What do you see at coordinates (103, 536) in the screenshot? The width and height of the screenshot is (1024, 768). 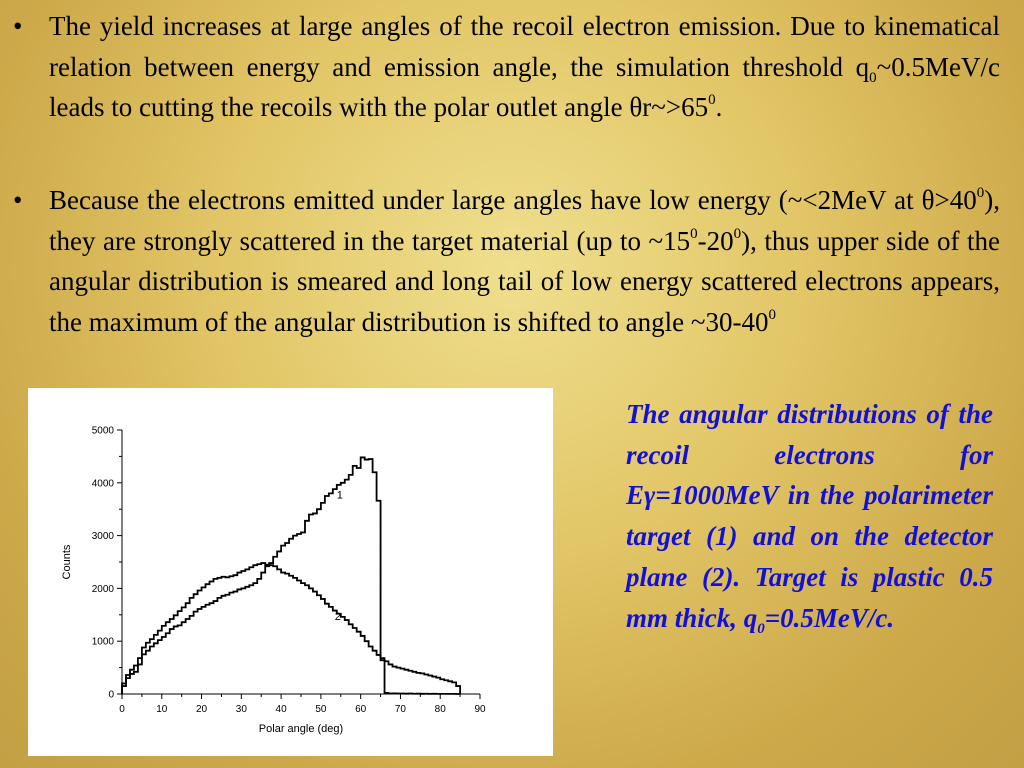 I see `y-tick-label: 3000` at bounding box center [103, 536].